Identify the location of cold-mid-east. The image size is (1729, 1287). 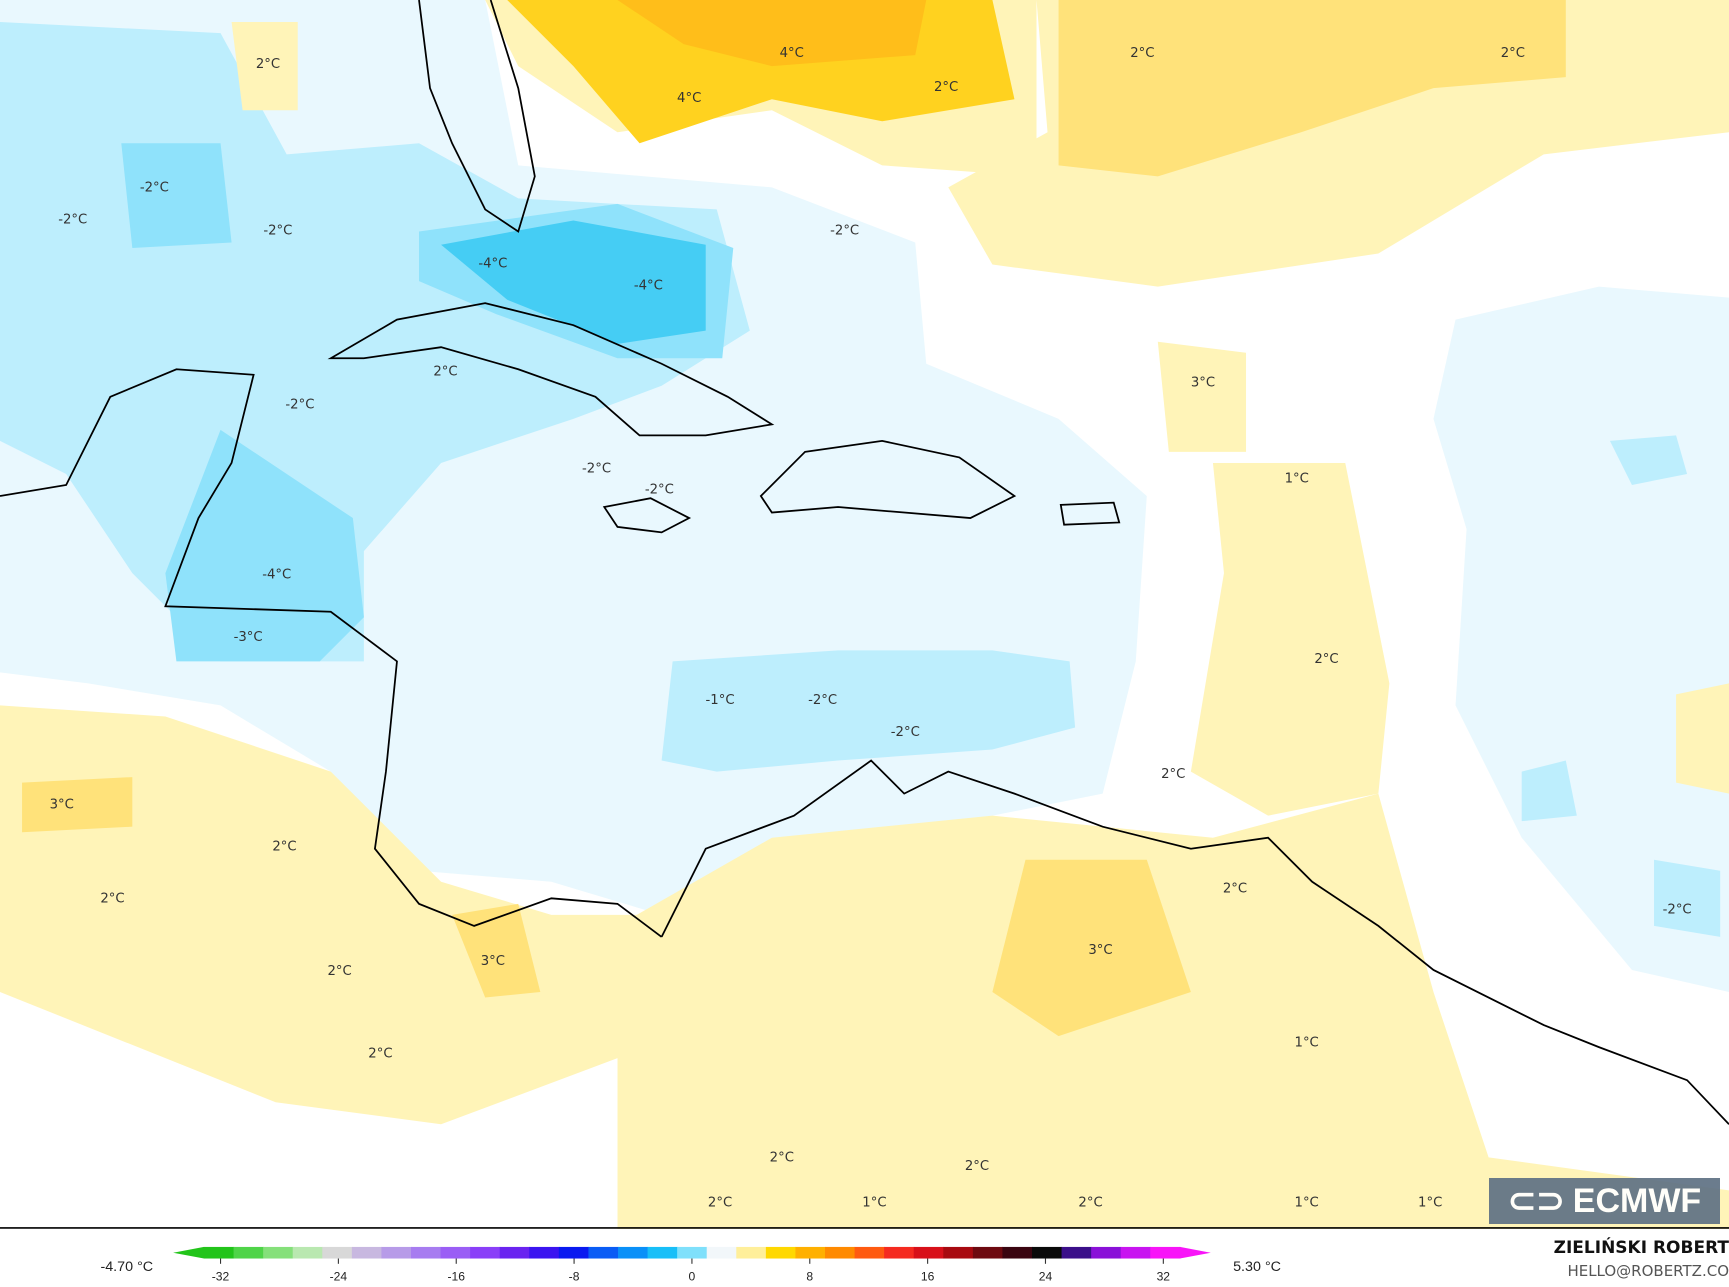
(1621, 686).